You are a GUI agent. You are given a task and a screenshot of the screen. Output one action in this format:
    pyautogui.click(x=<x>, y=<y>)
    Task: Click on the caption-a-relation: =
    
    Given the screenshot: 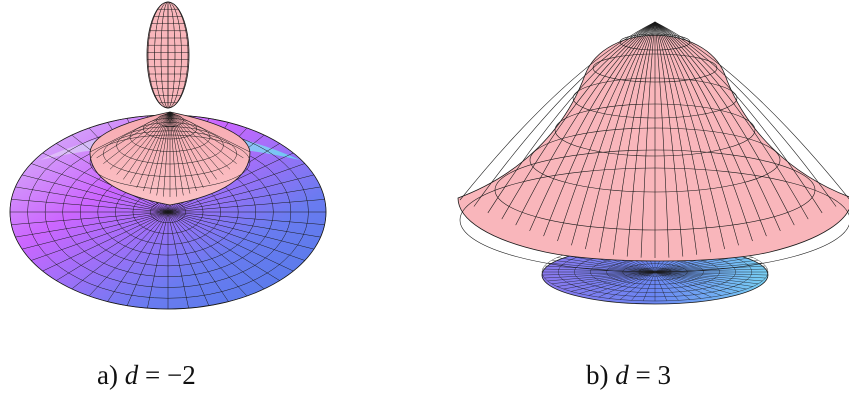 What is the action you would take?
    pyautogui.click(x=152, y=375)
    